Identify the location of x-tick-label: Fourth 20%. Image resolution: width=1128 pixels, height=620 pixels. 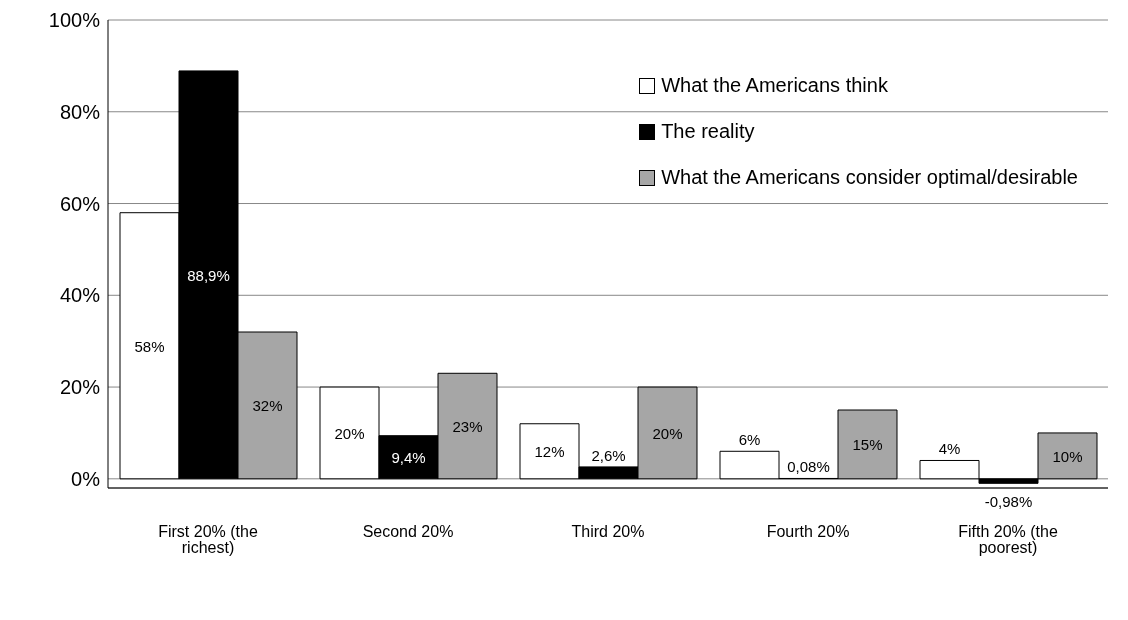
(808, 532).